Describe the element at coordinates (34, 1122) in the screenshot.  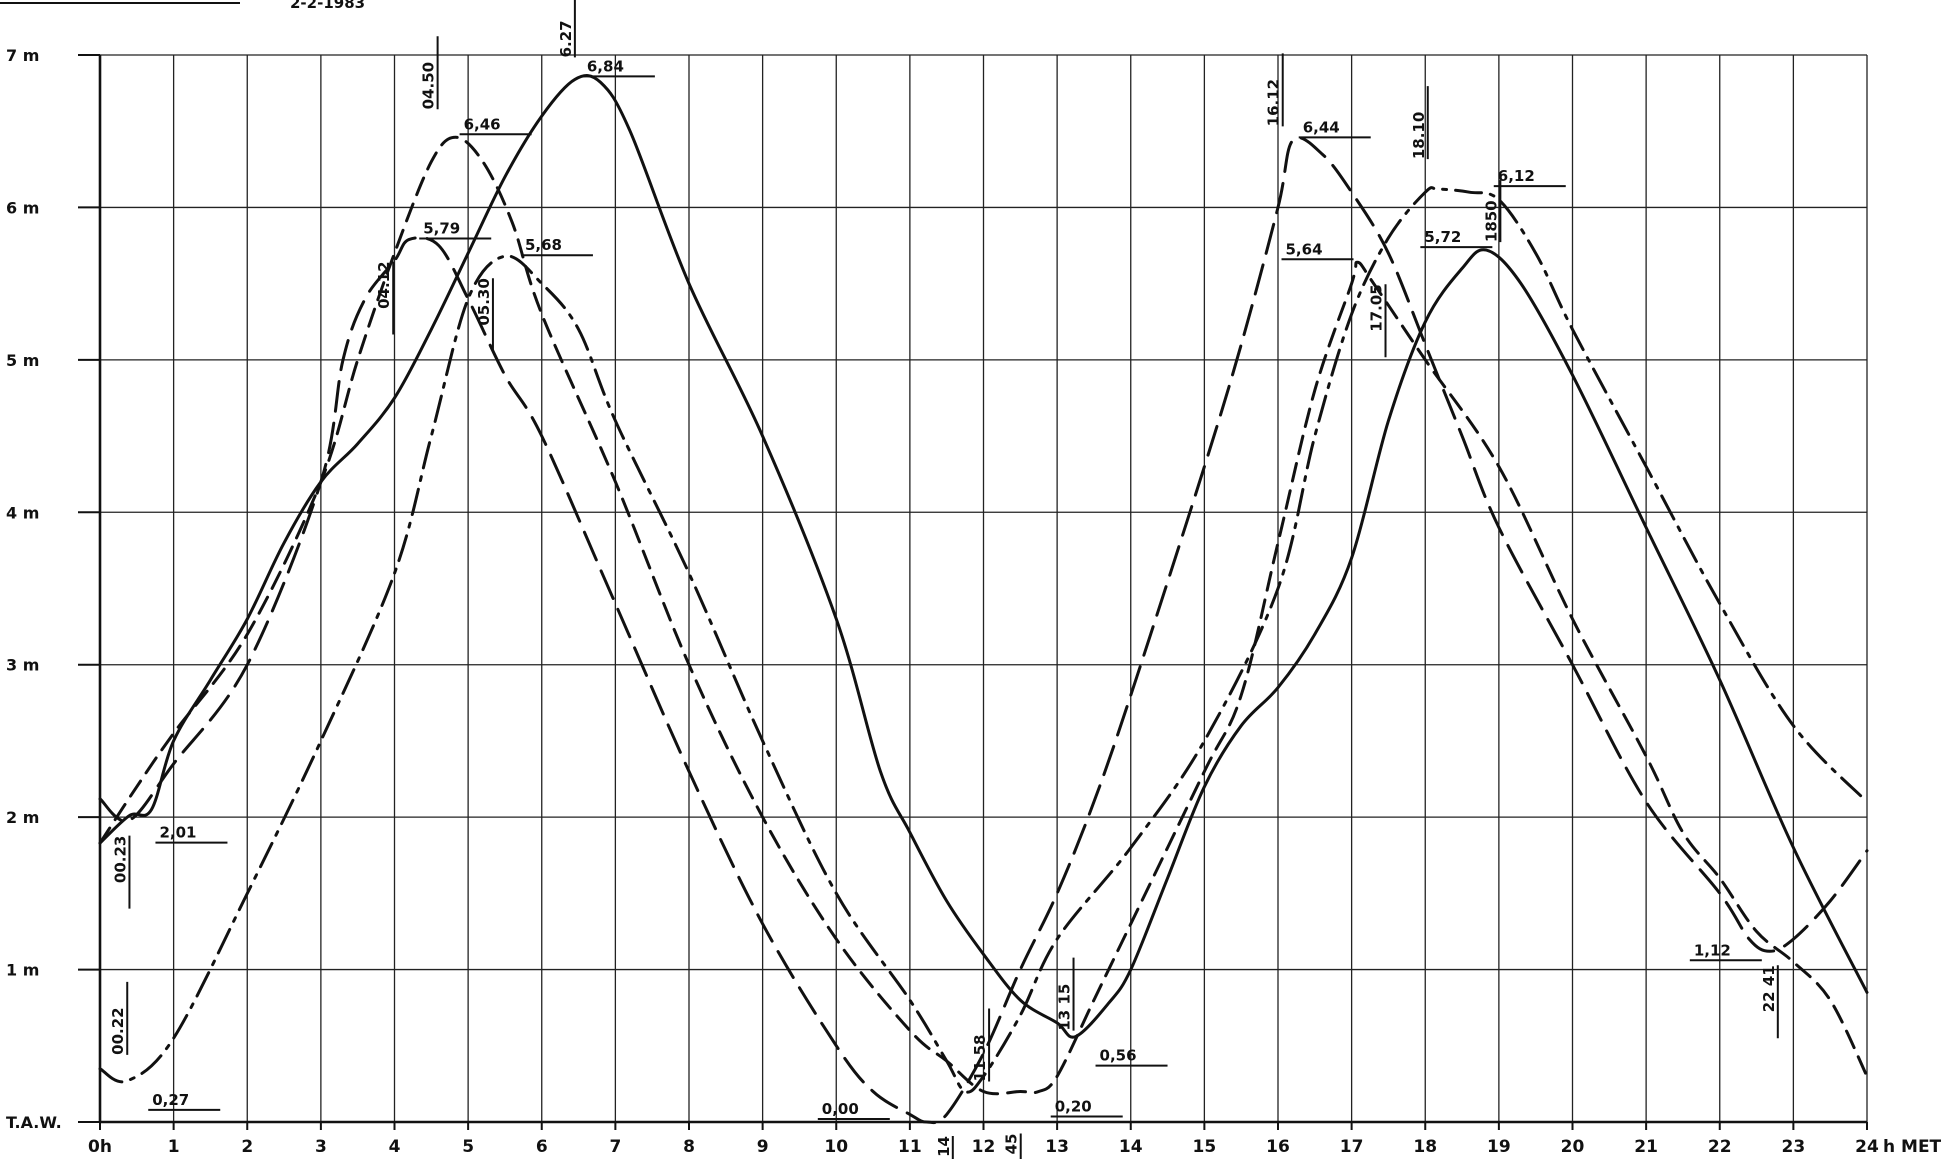
I see `y-tick-label: T.A.W.` at that location.